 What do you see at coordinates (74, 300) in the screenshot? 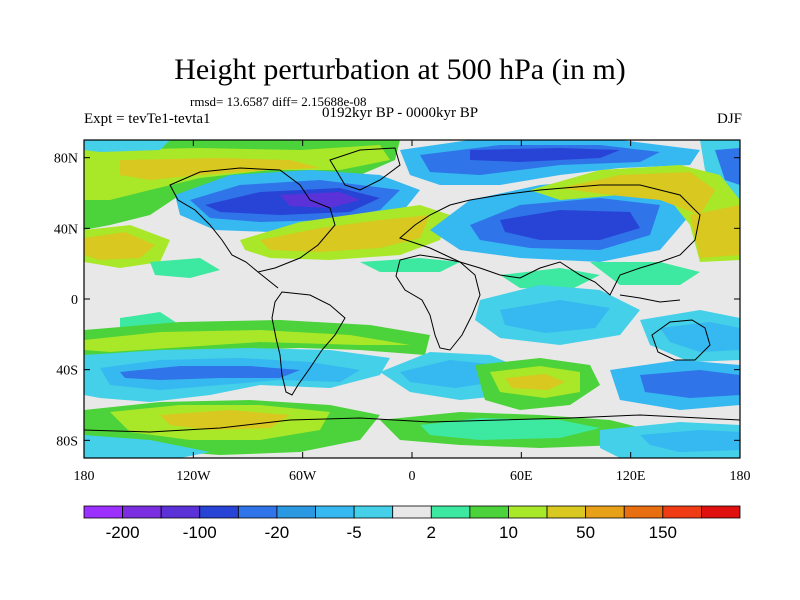
I see `lat-tick-label: 0` at bounding box center [74, 300].